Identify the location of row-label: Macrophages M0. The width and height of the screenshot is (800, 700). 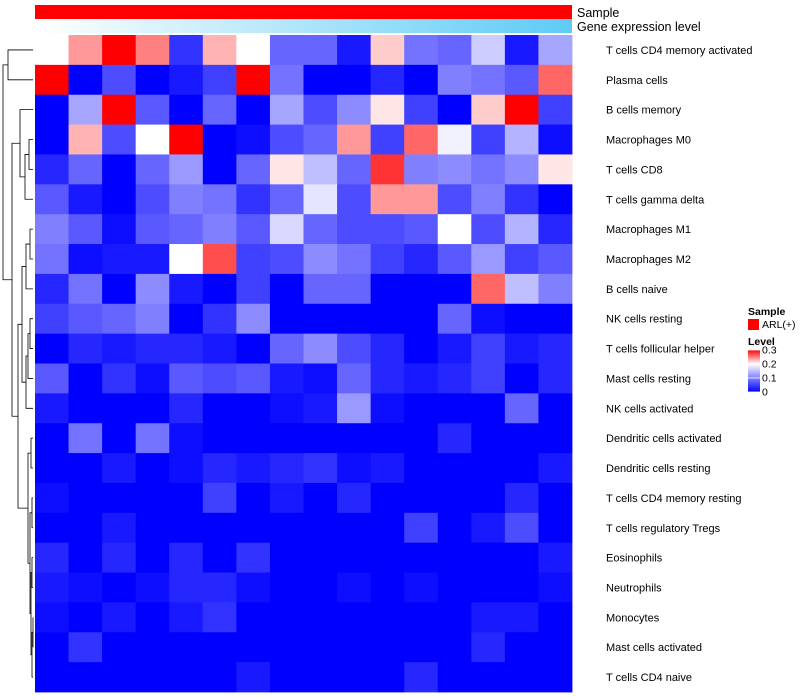
(648, 141).